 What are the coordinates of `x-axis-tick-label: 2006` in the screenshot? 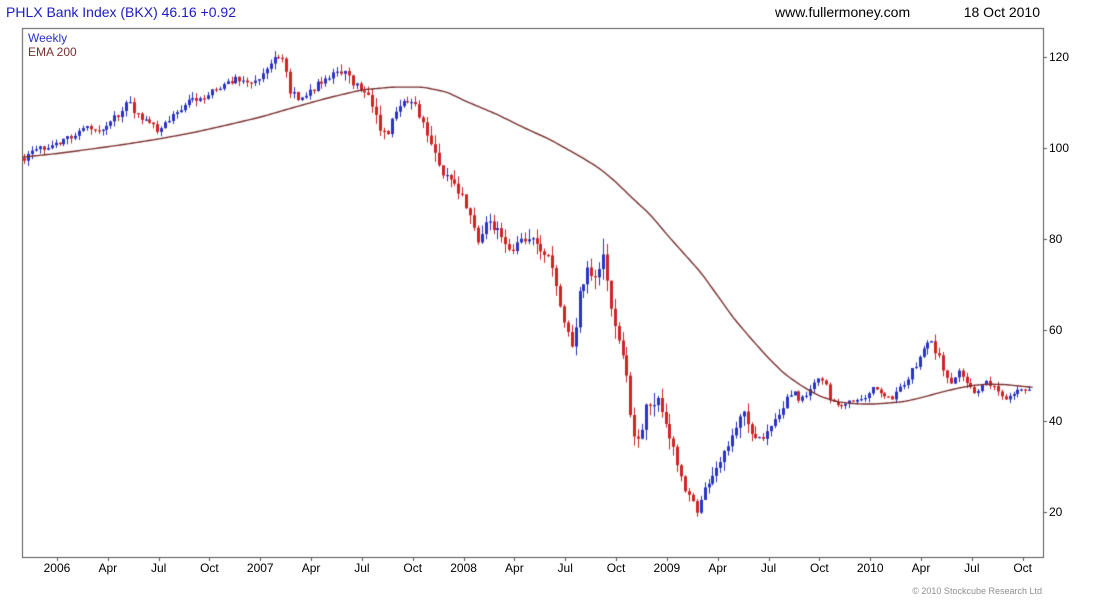 It's located at (57, 568).